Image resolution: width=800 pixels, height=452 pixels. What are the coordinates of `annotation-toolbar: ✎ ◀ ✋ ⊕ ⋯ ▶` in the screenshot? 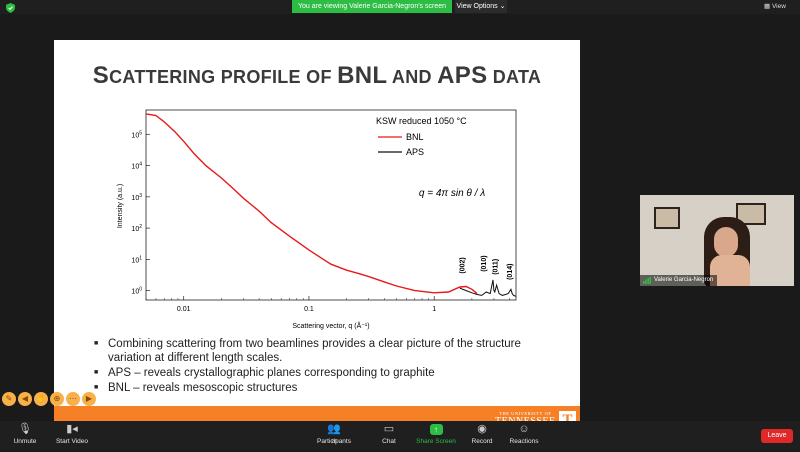 It's located at (49, 400).